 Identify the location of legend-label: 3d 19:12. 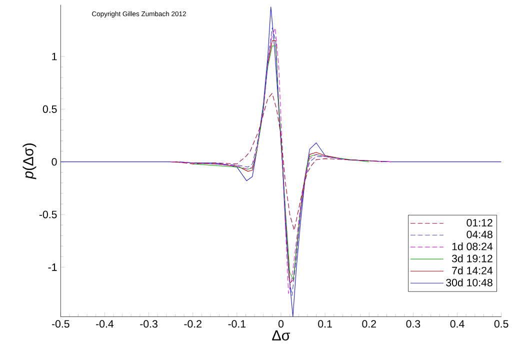
(472, 258).